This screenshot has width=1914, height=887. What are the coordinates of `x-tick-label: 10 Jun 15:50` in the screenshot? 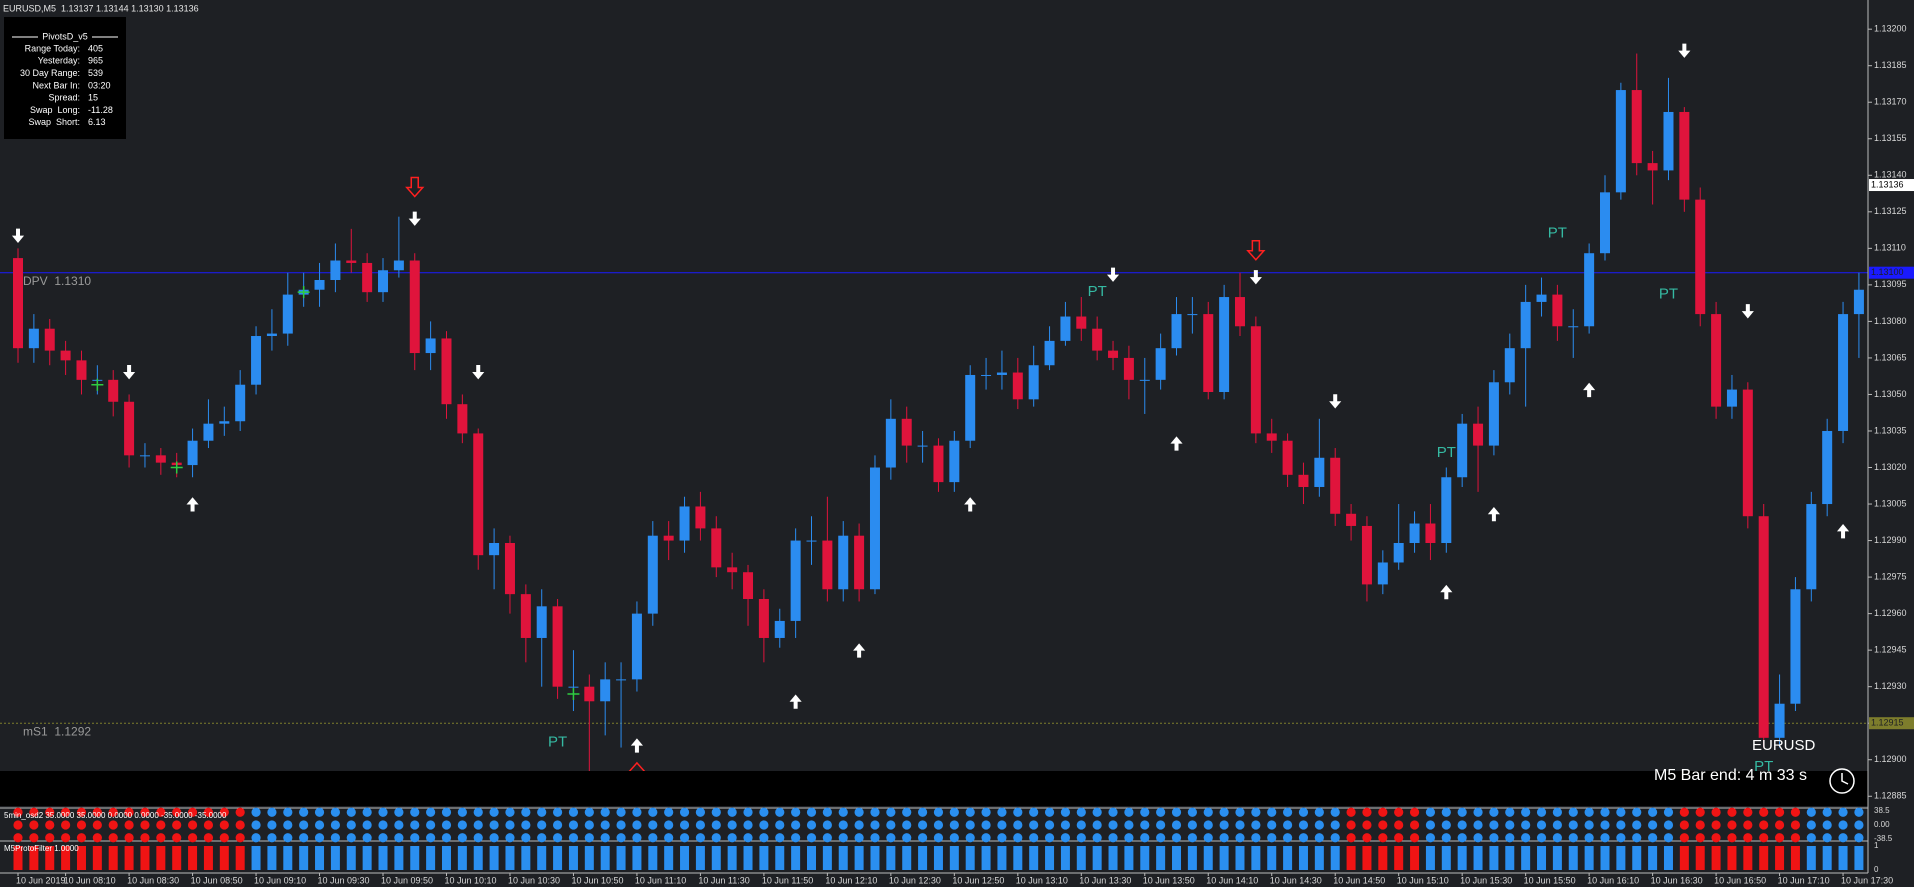 It's located at (1550, 880).